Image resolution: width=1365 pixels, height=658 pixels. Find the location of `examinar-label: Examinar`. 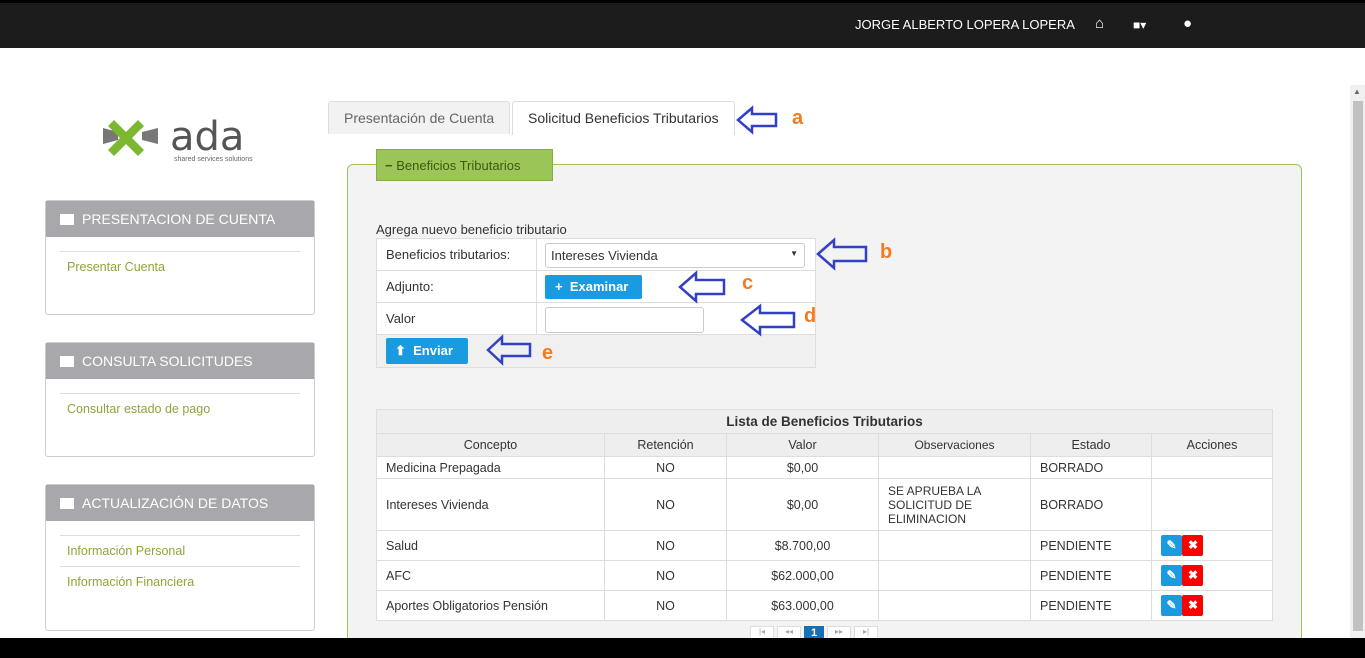

examinar-label: Examinar is located at coordinates (599, 286).